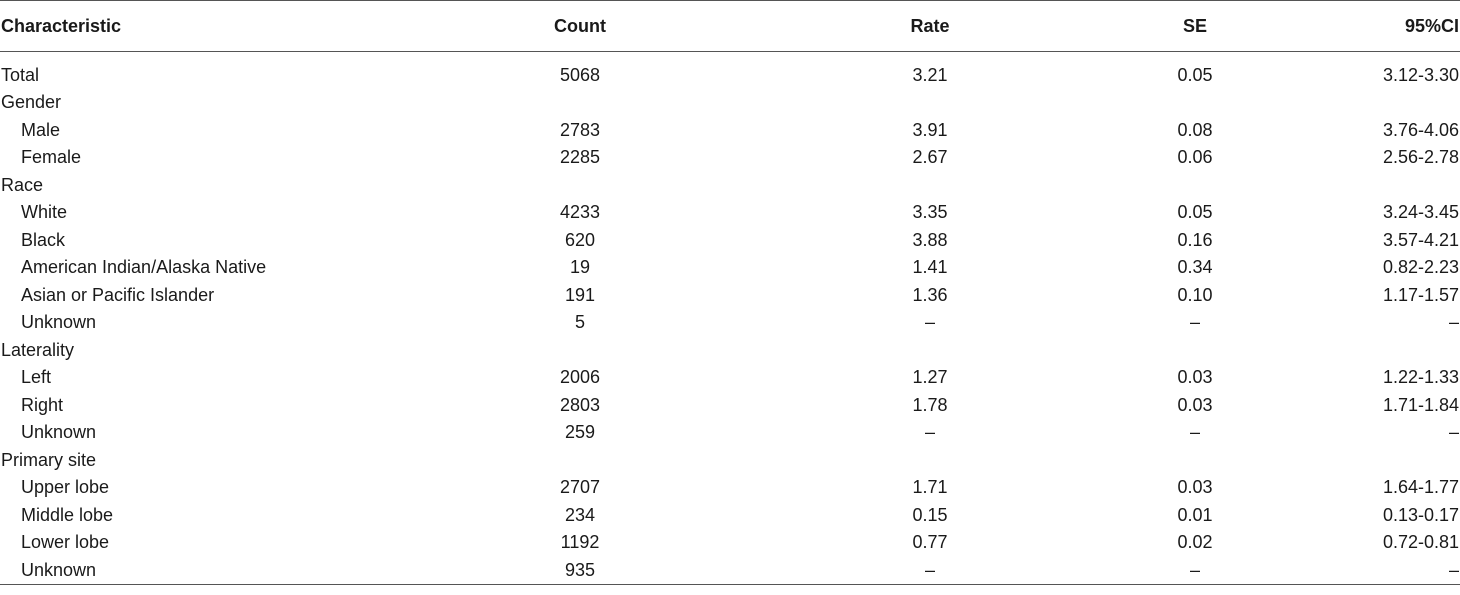  I want to click on cell-characteristic: Laterality, so click(38, 349).